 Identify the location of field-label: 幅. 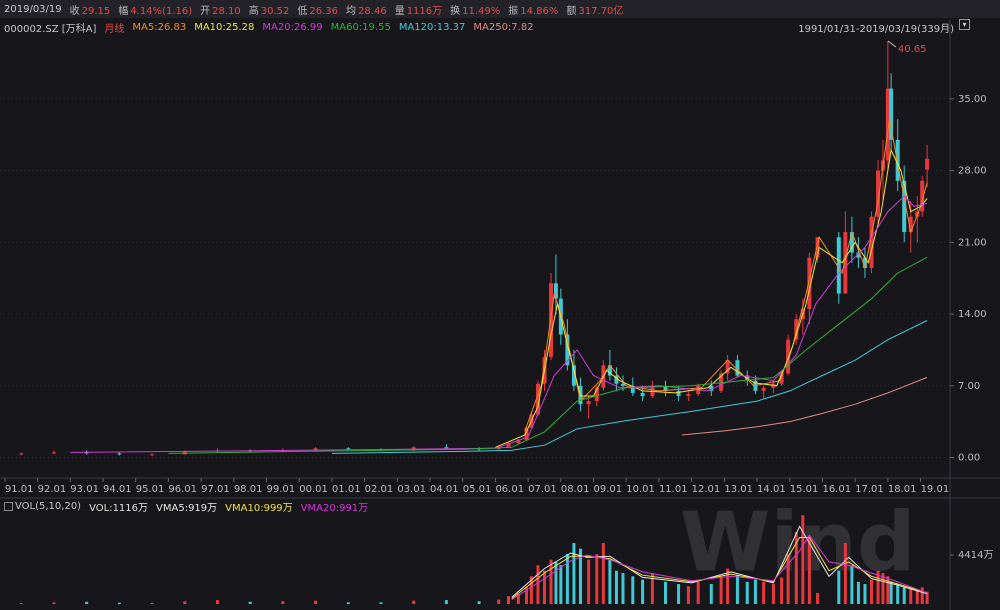
(123, 11).